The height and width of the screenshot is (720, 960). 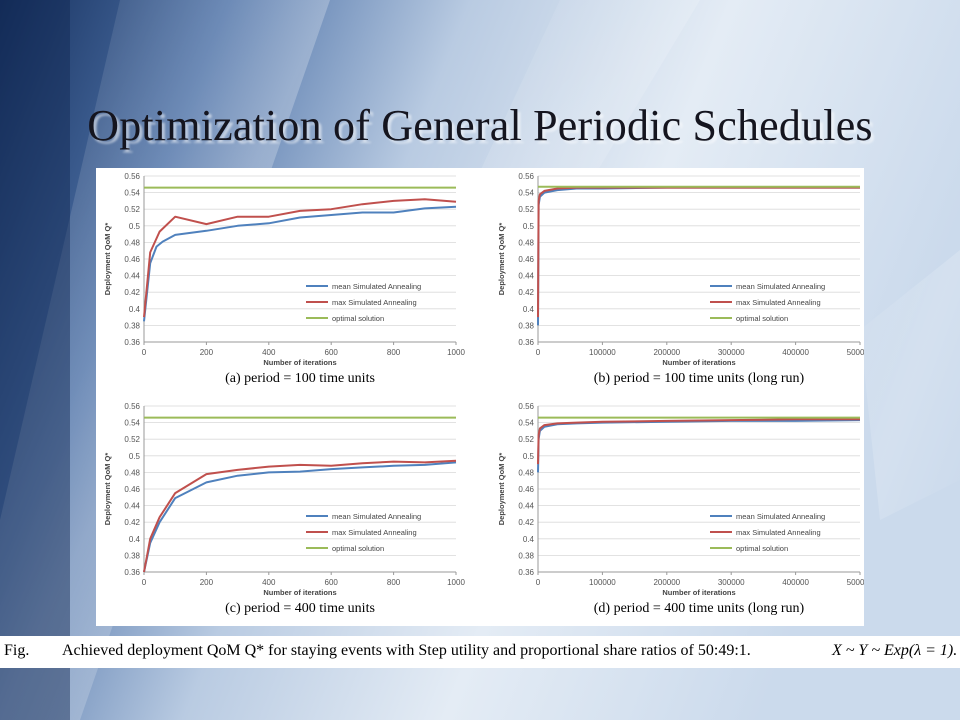 I want to click on chart-subcaption: (c) period = 400 time units, so click(x=300, y=608).